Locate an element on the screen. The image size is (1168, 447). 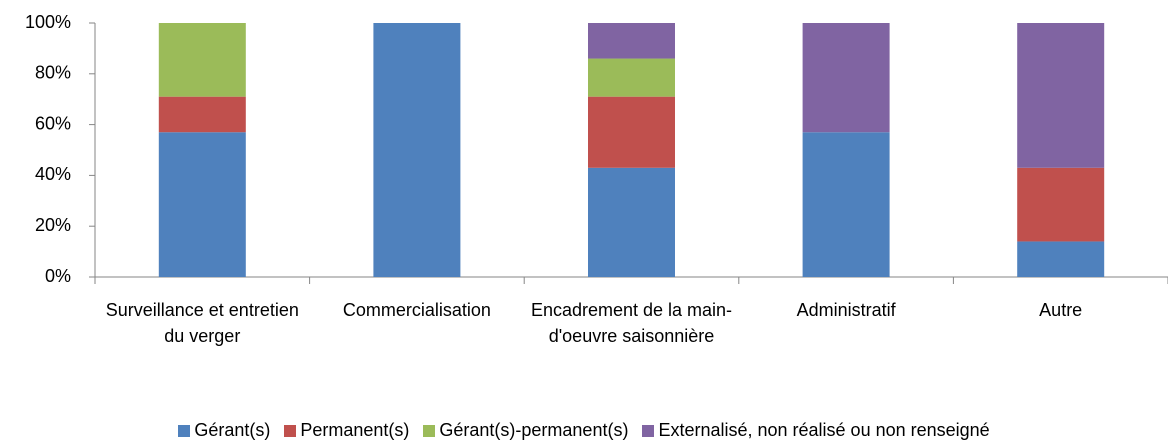
x-tick-label: Autre is located at coordinates (1061, 310).